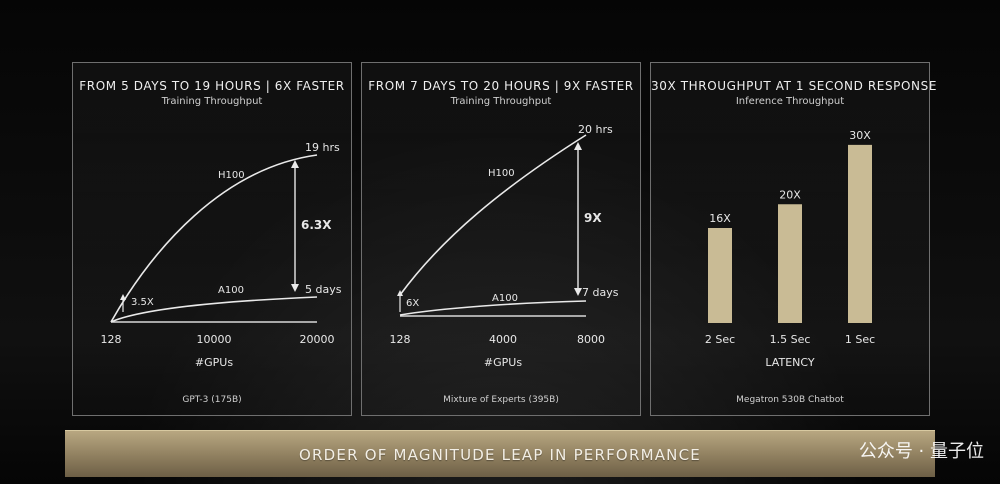 The image size is (1000, 484). Describe the element at coordinates (501, 86) in the screenshot. I see `panel-title: FROM 7 DAYS TO 20 HOURS | 9X FASTER` at that location.